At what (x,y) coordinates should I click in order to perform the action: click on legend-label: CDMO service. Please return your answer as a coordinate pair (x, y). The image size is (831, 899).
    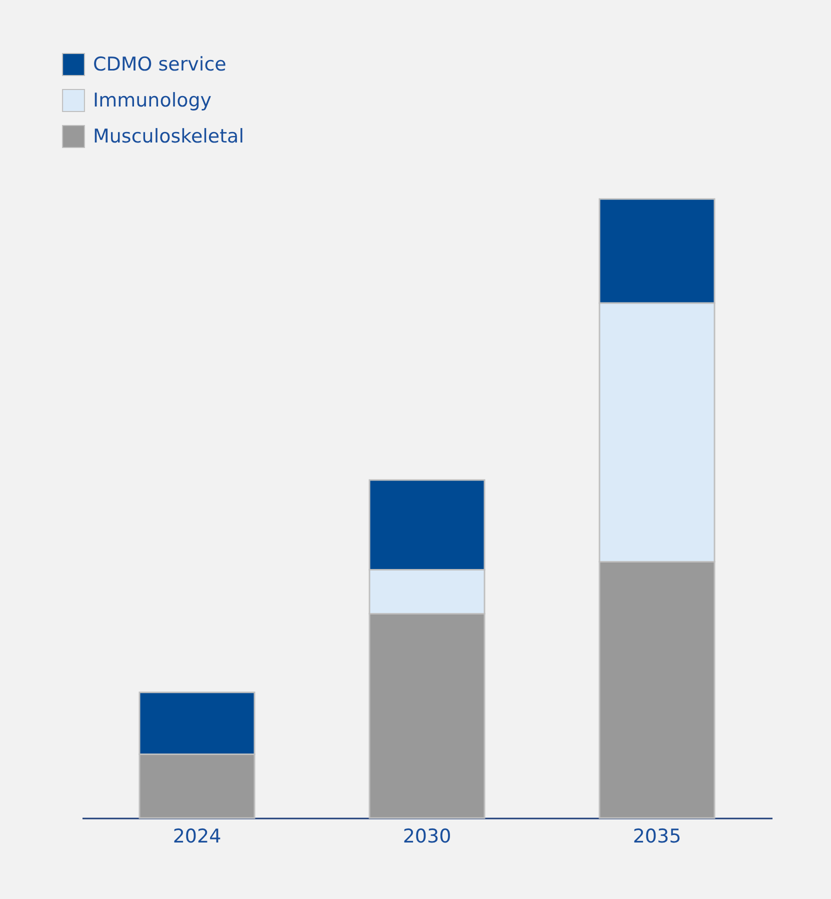
    Looking at the image, I should click on (159, 65).